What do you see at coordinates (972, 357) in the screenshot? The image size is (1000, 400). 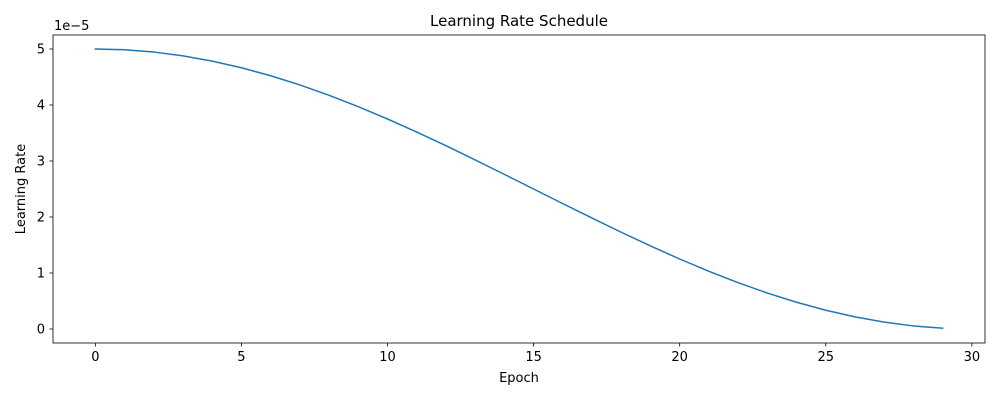 I see `x-tick-label: 30` at bounding box center [972, 357].